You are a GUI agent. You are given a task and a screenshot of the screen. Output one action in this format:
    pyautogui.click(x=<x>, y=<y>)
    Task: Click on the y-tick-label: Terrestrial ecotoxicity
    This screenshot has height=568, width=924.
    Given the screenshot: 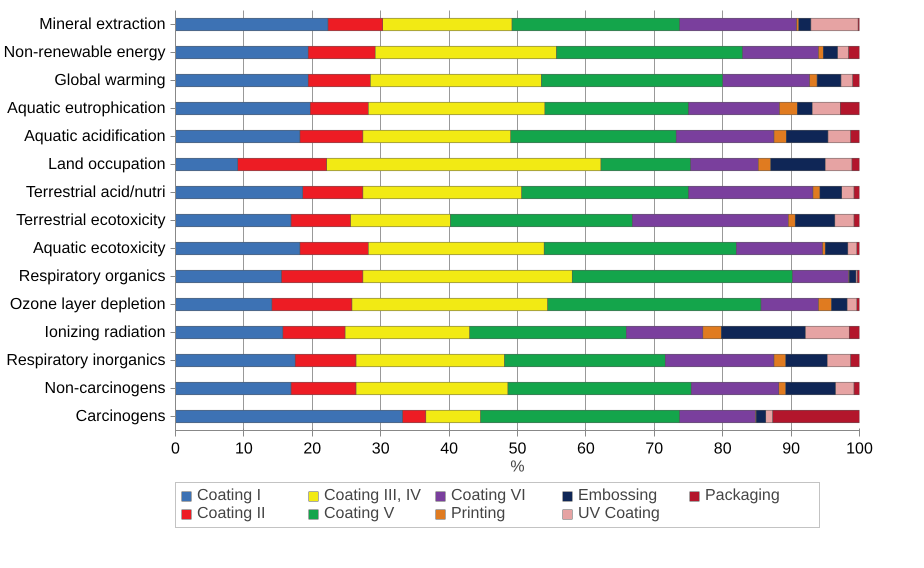 What is the action you would take?
    pyautogui.click(x=91, y=220)
    